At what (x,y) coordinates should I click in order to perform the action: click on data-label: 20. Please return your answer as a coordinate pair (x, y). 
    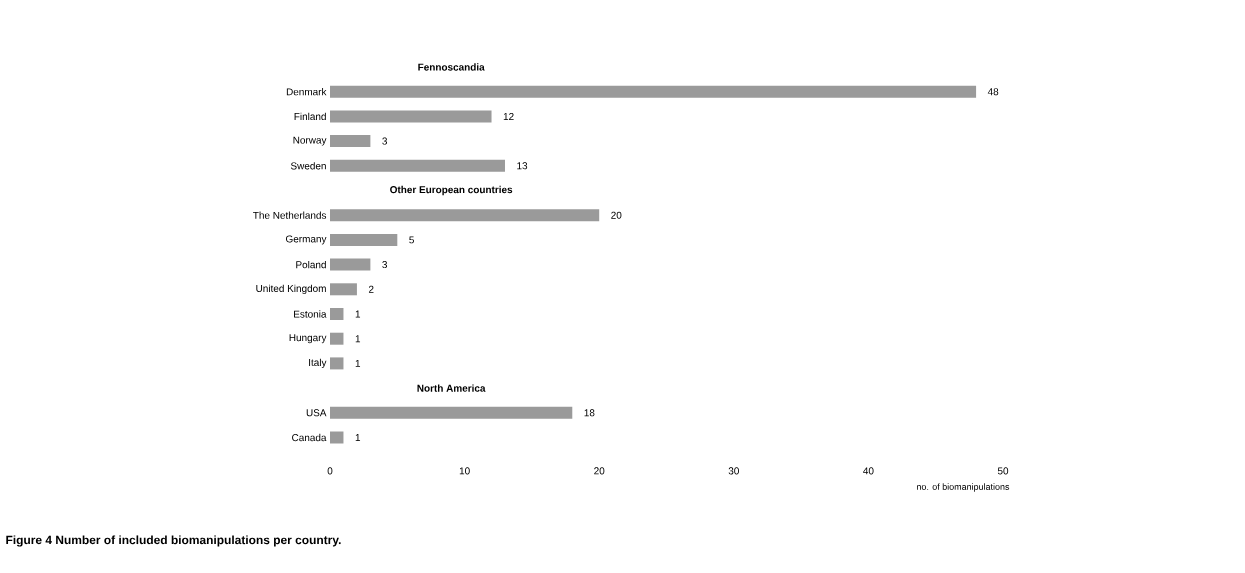
    Looking at the image, I should click on (616, 215).